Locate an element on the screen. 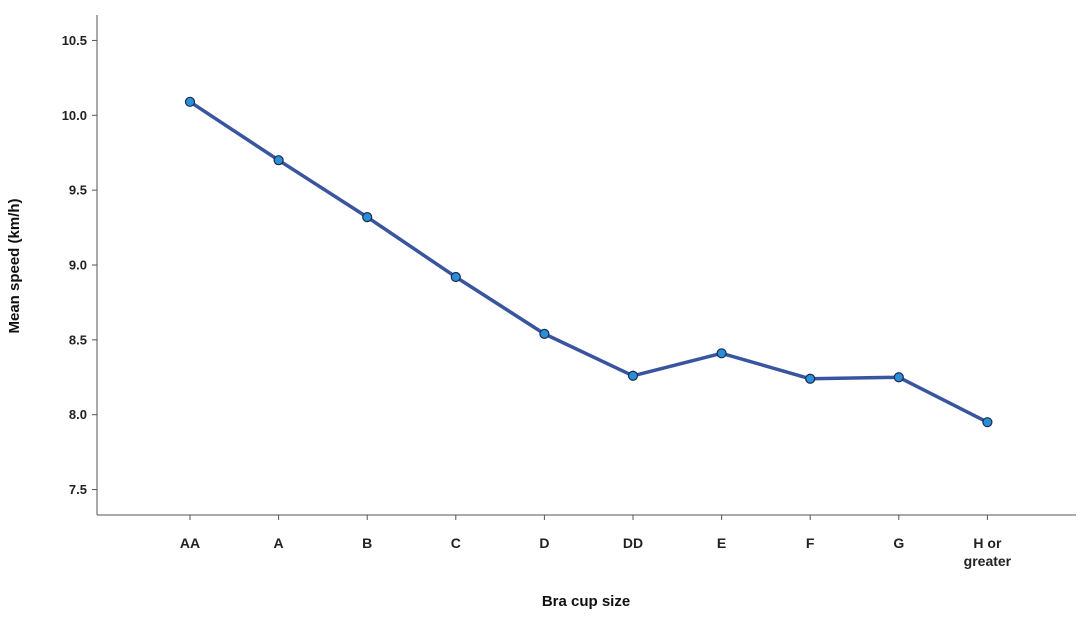  x-tick-label: F is located at coordinates (810, 543).